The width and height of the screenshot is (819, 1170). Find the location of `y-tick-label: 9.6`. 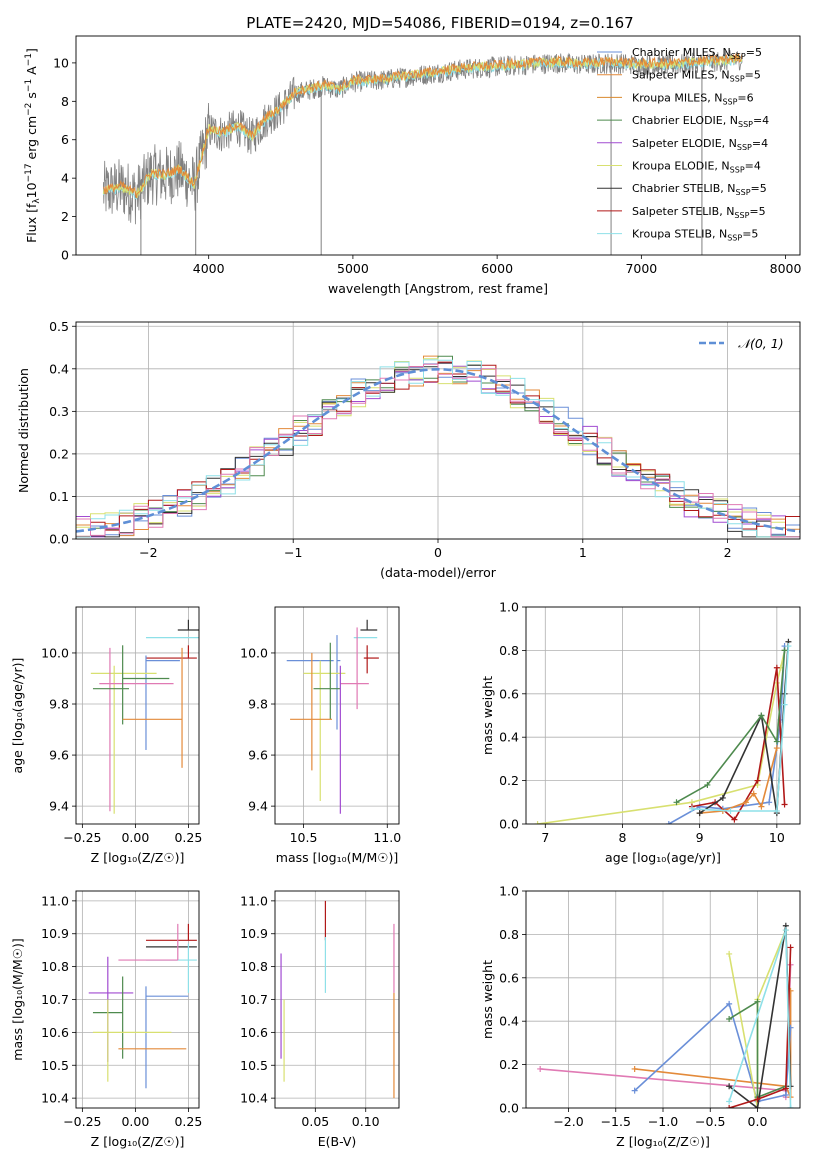

y-tick-label: 9.6 is located at coordinates (258, 755).